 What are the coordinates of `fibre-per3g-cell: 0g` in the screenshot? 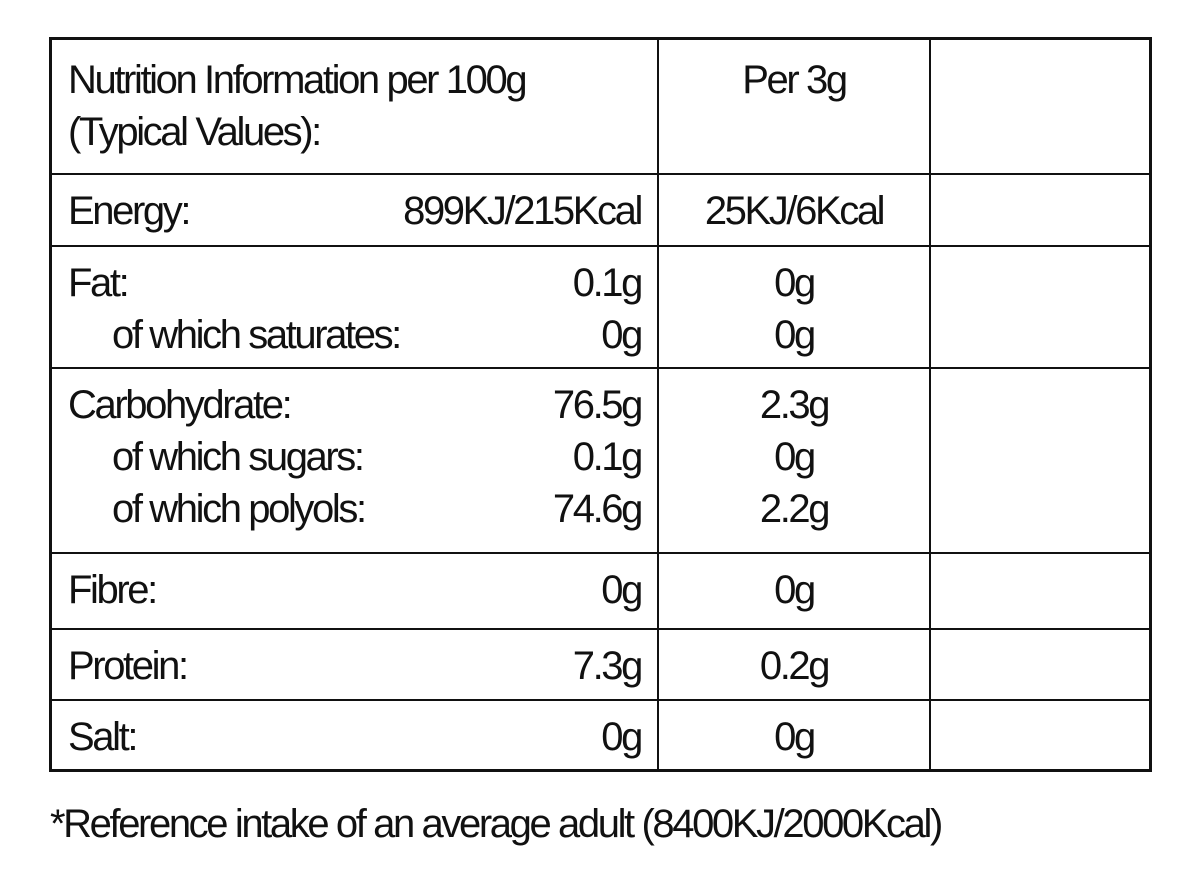 It's located at (795, 592).